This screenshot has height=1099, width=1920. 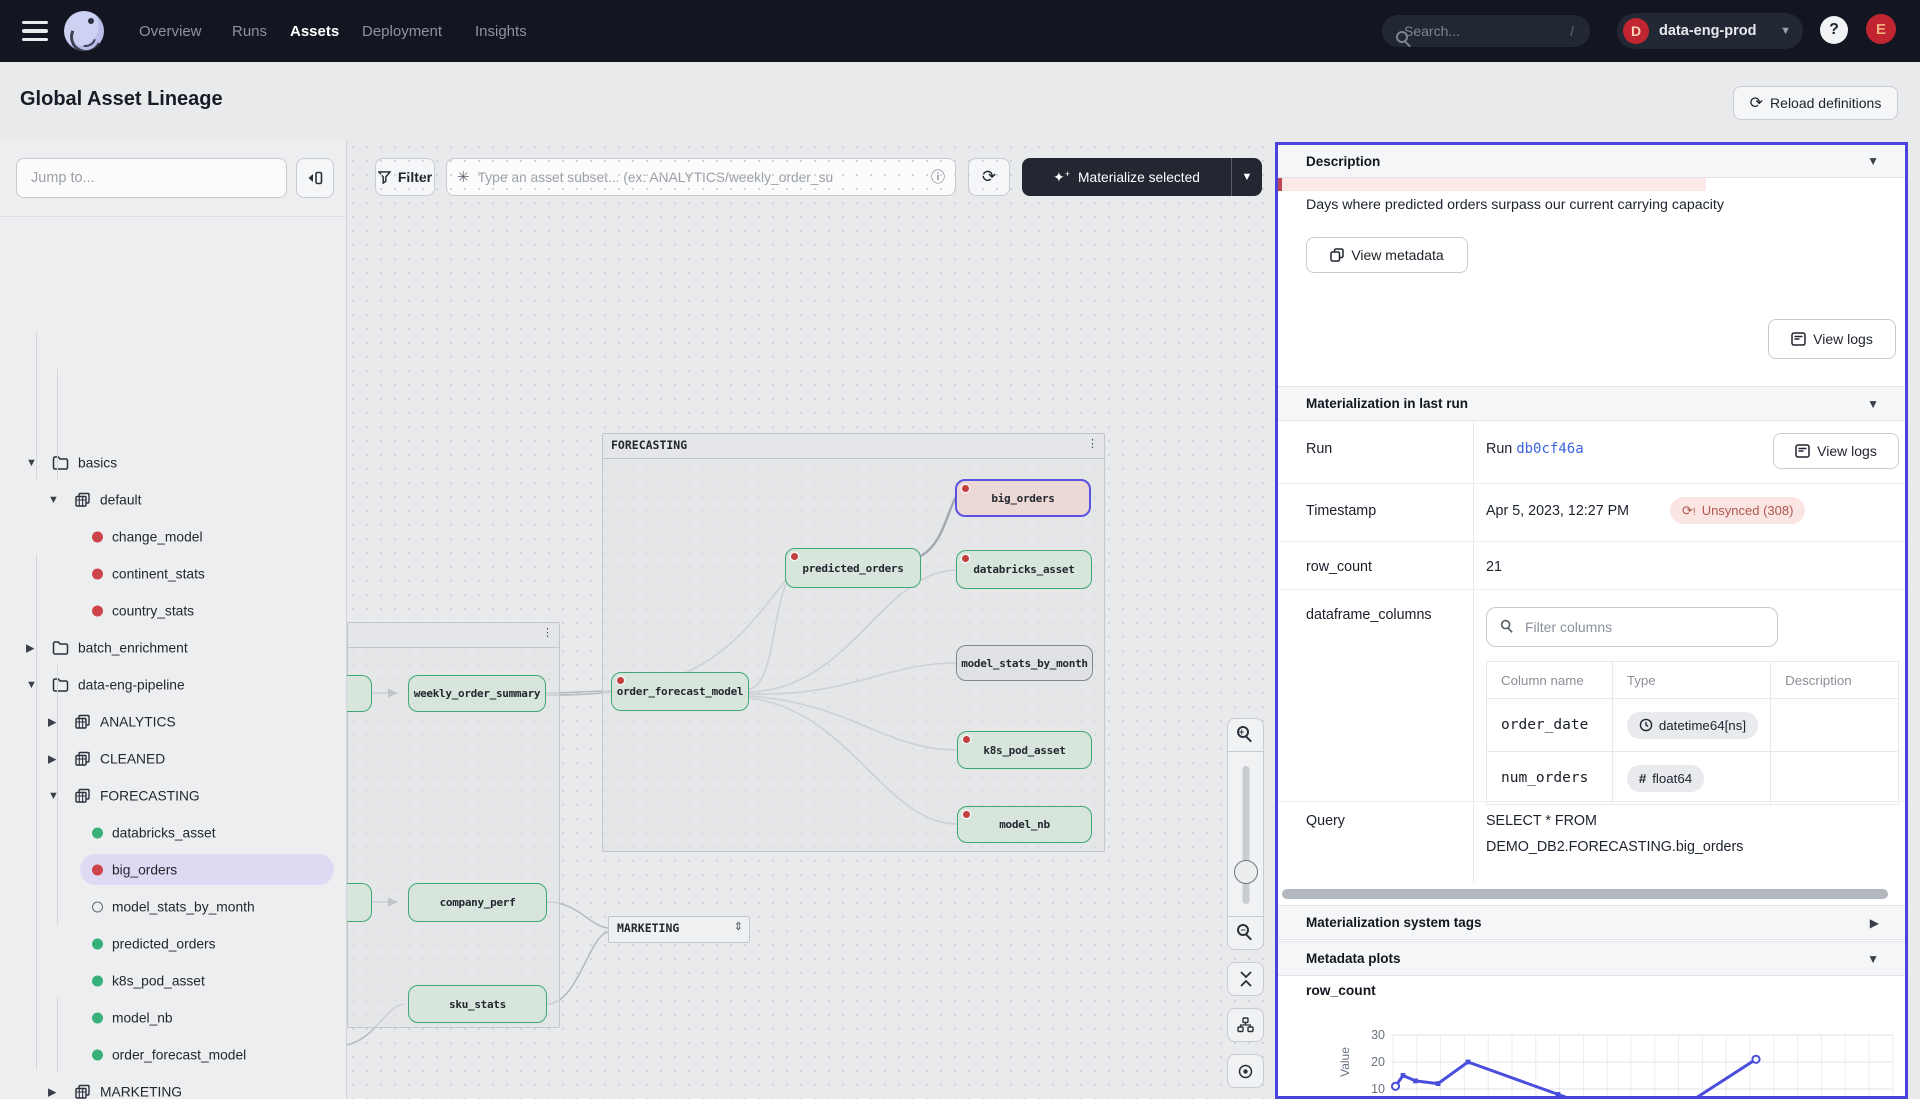 I want to click on sidebar-item-model_nb: model_nb, so click(x=173, y=1017).